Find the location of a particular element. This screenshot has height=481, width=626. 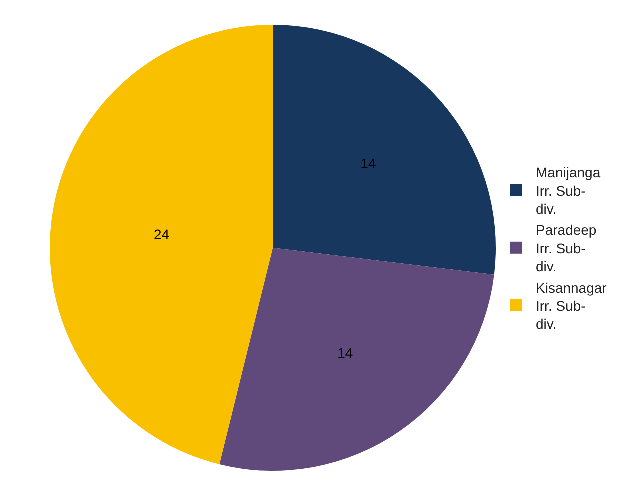

legend-label: Manijanga Irr. Sub-div. is located at coordinates (568, 190).